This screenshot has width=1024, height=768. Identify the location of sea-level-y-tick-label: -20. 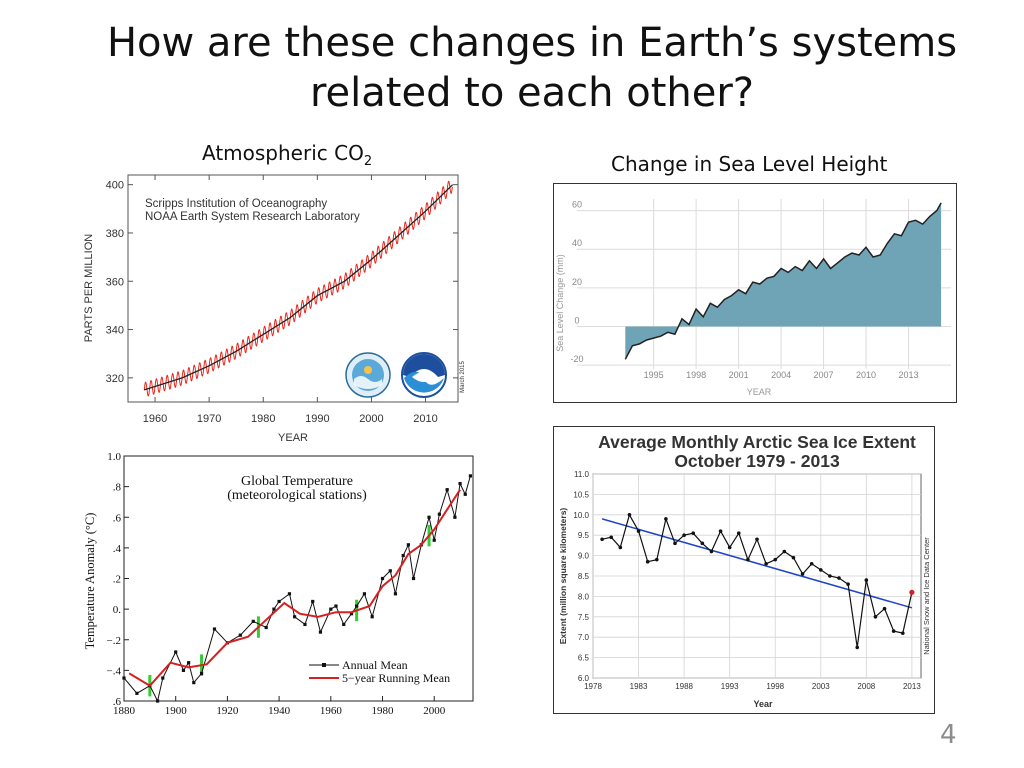
(576, 359).